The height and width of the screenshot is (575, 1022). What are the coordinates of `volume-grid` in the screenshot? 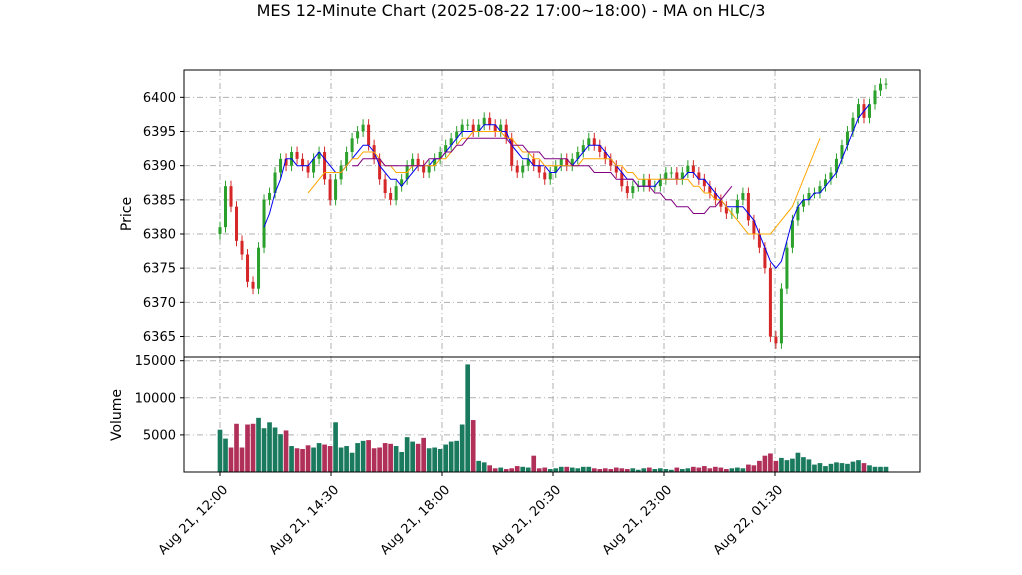 It's located at (552, 414).